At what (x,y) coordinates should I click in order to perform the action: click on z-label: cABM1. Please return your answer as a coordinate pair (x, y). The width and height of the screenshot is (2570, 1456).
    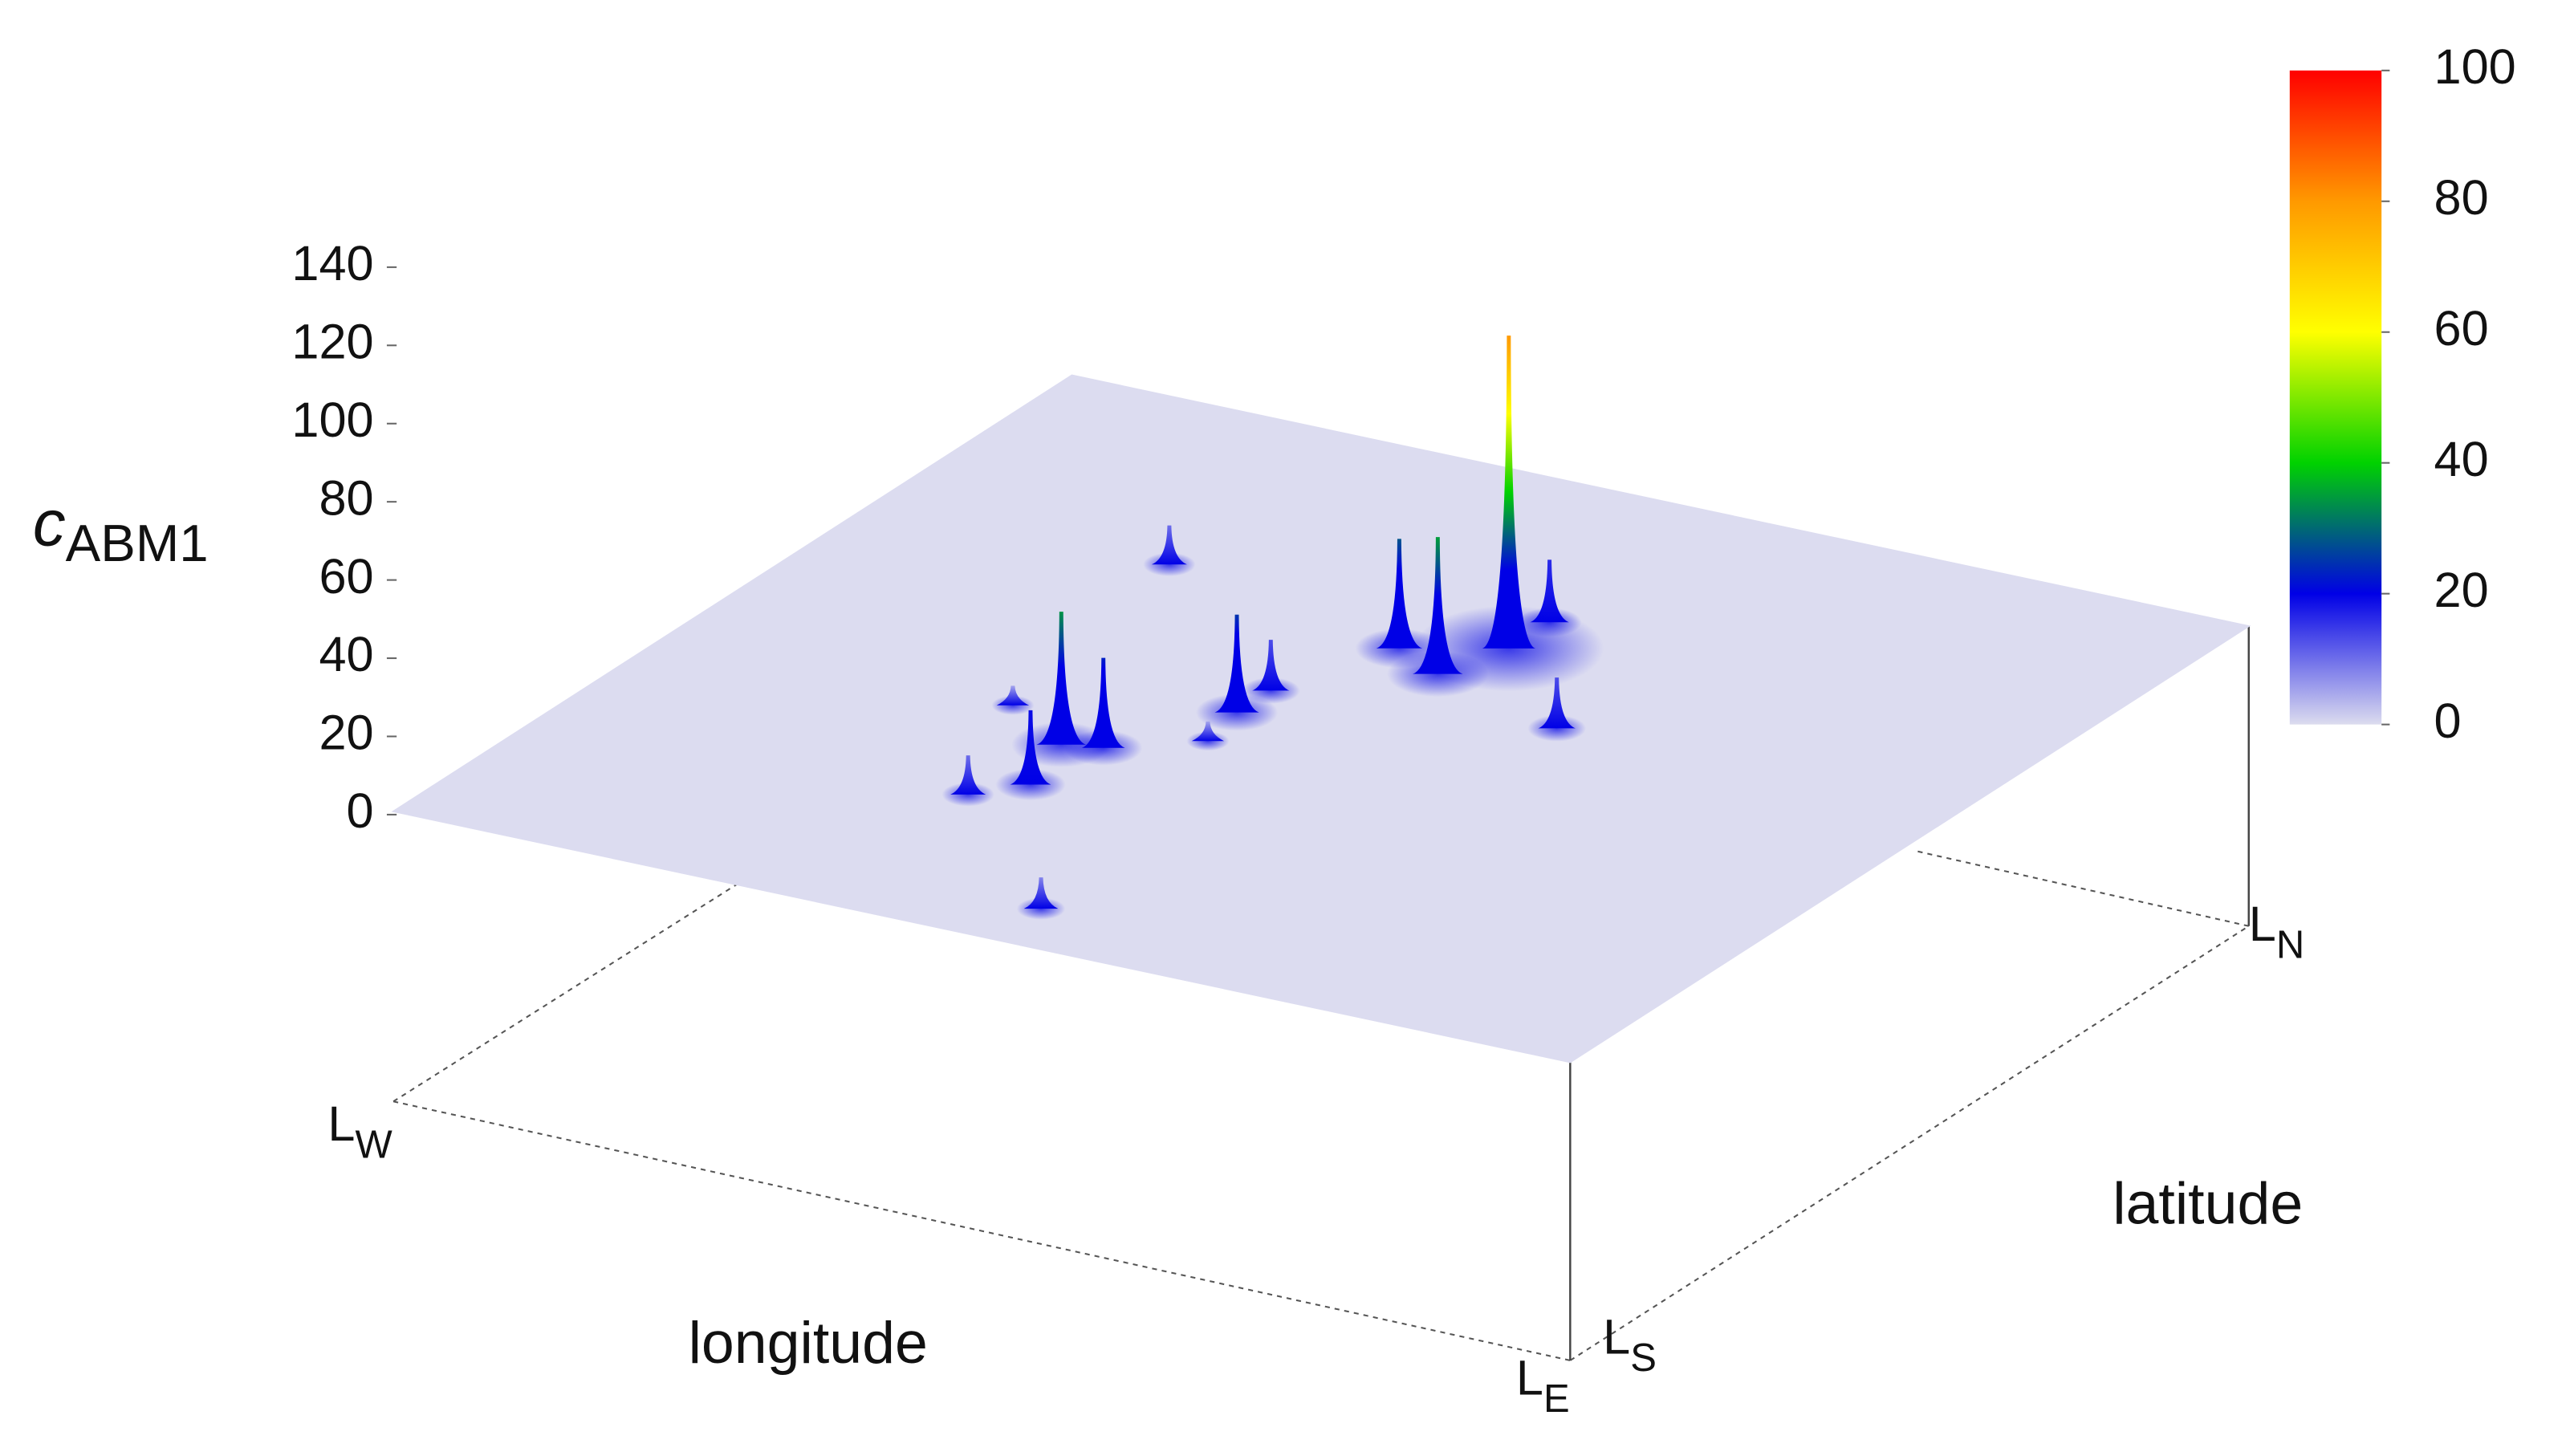
    Looking at the image, I should click on (121, 529).